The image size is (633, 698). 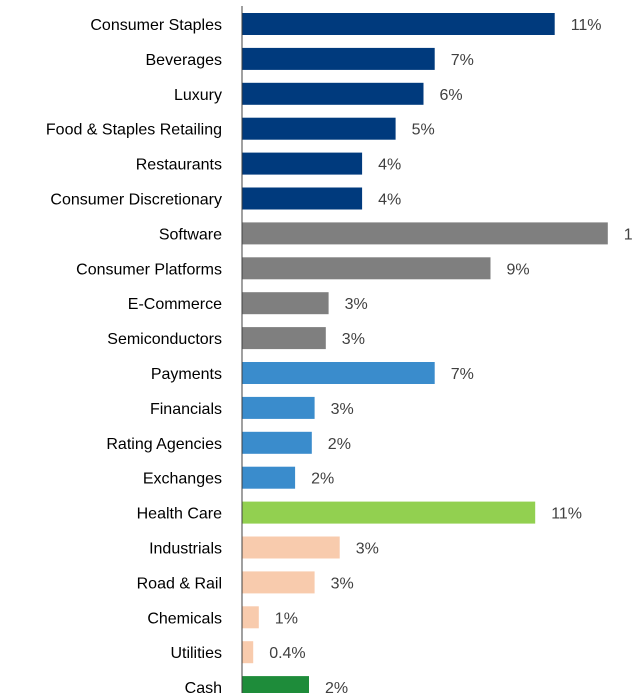 What do you see at coordinates (186, 409) in the screenshot?
I see `category-label-financials: Financials` at bounding box center [186, 409].